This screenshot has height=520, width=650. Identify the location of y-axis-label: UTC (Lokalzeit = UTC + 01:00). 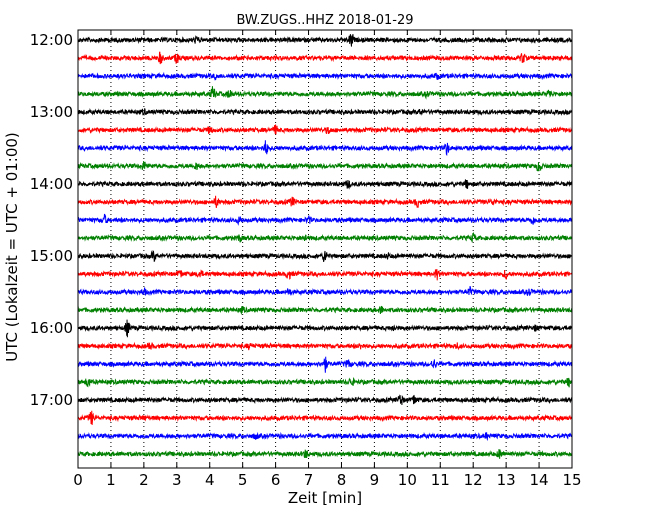
(12, 247).